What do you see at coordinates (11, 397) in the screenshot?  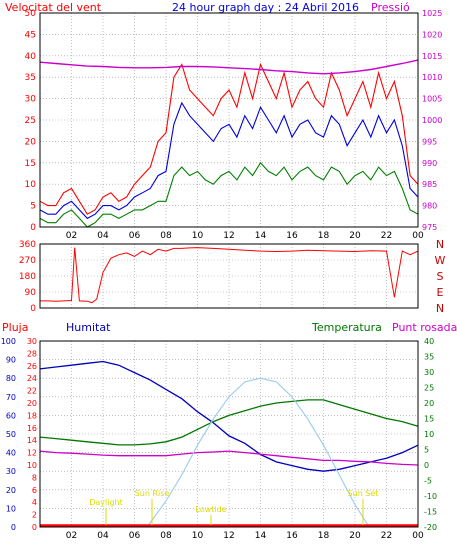 I see `humidity-tick-label: 70` at bounding box center [11, 397].